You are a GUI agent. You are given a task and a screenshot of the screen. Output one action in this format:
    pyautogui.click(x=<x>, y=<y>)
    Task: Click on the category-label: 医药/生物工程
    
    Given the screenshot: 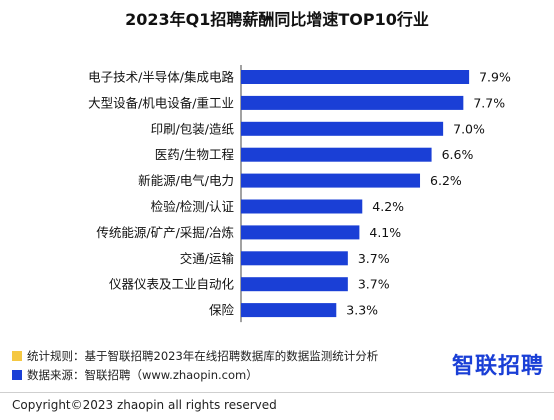 What is the action you would take?
    pyautogui.click(x=195, y=154)
    